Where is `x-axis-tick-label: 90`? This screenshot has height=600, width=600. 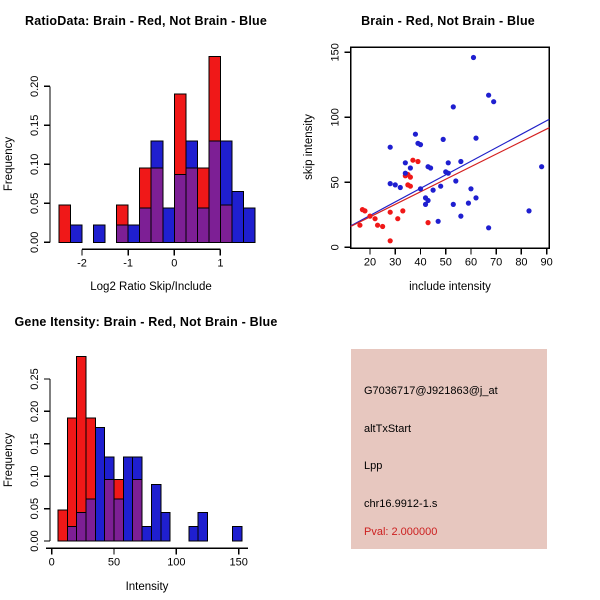 x-axis-tick-label: 90 is located at coordinates (547, 262).